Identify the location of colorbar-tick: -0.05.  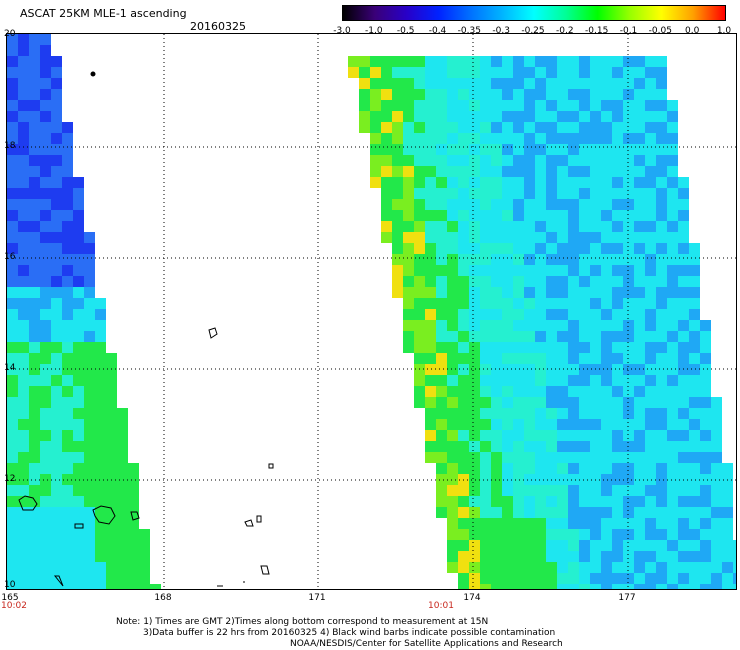
(660, 31).